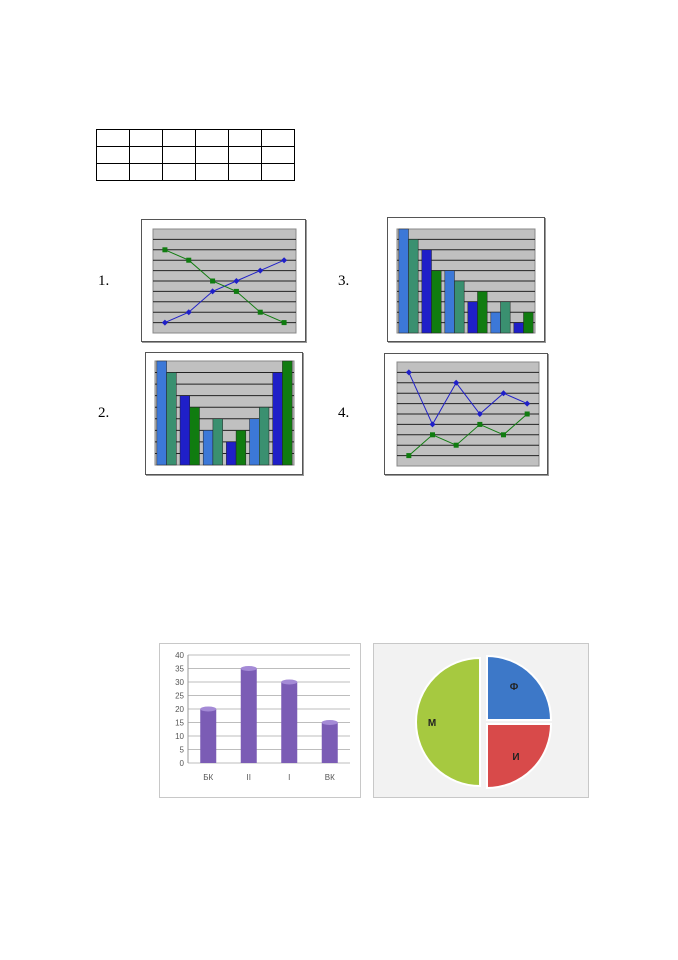 This screenshot has width=678, height=960. Describe the element at coordinates (289, 777) in the screenshot. I see `x-tick-label: I` at that location.